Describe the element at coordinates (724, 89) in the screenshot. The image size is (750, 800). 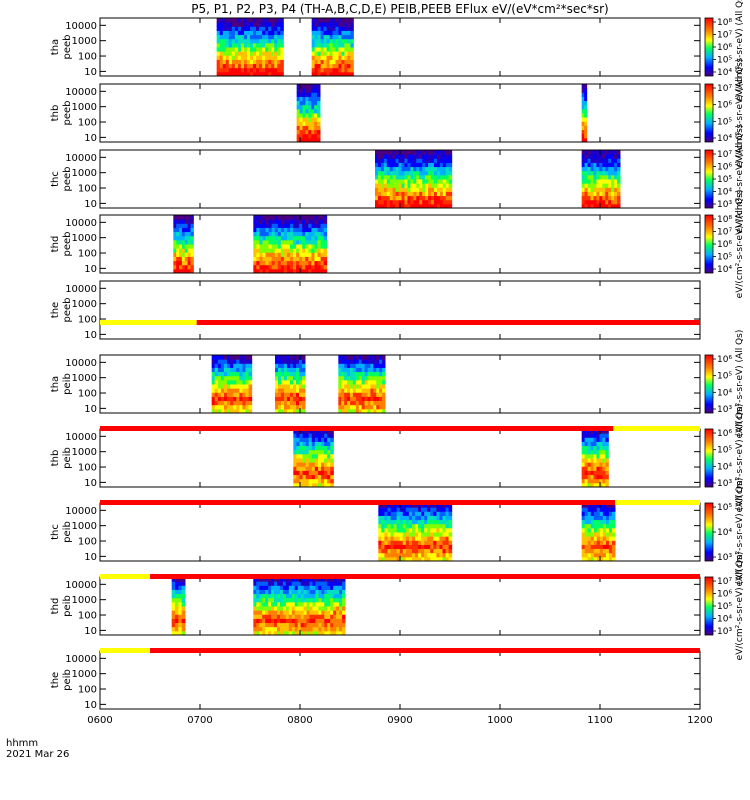
I see `colorbar-tick-label: 10⁷` at that location.